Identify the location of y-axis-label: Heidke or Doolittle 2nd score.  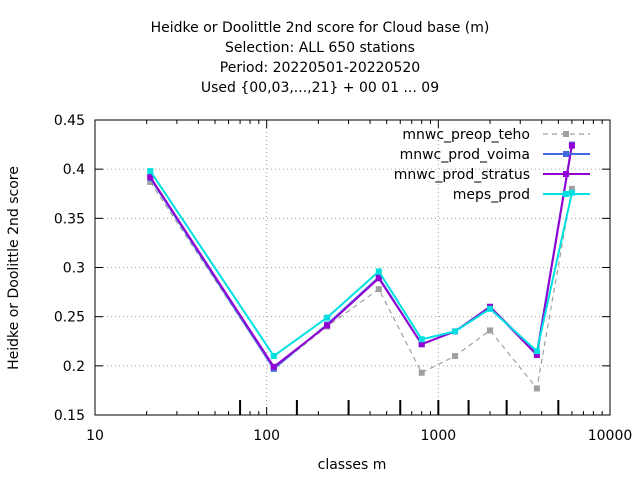
(14, 268).